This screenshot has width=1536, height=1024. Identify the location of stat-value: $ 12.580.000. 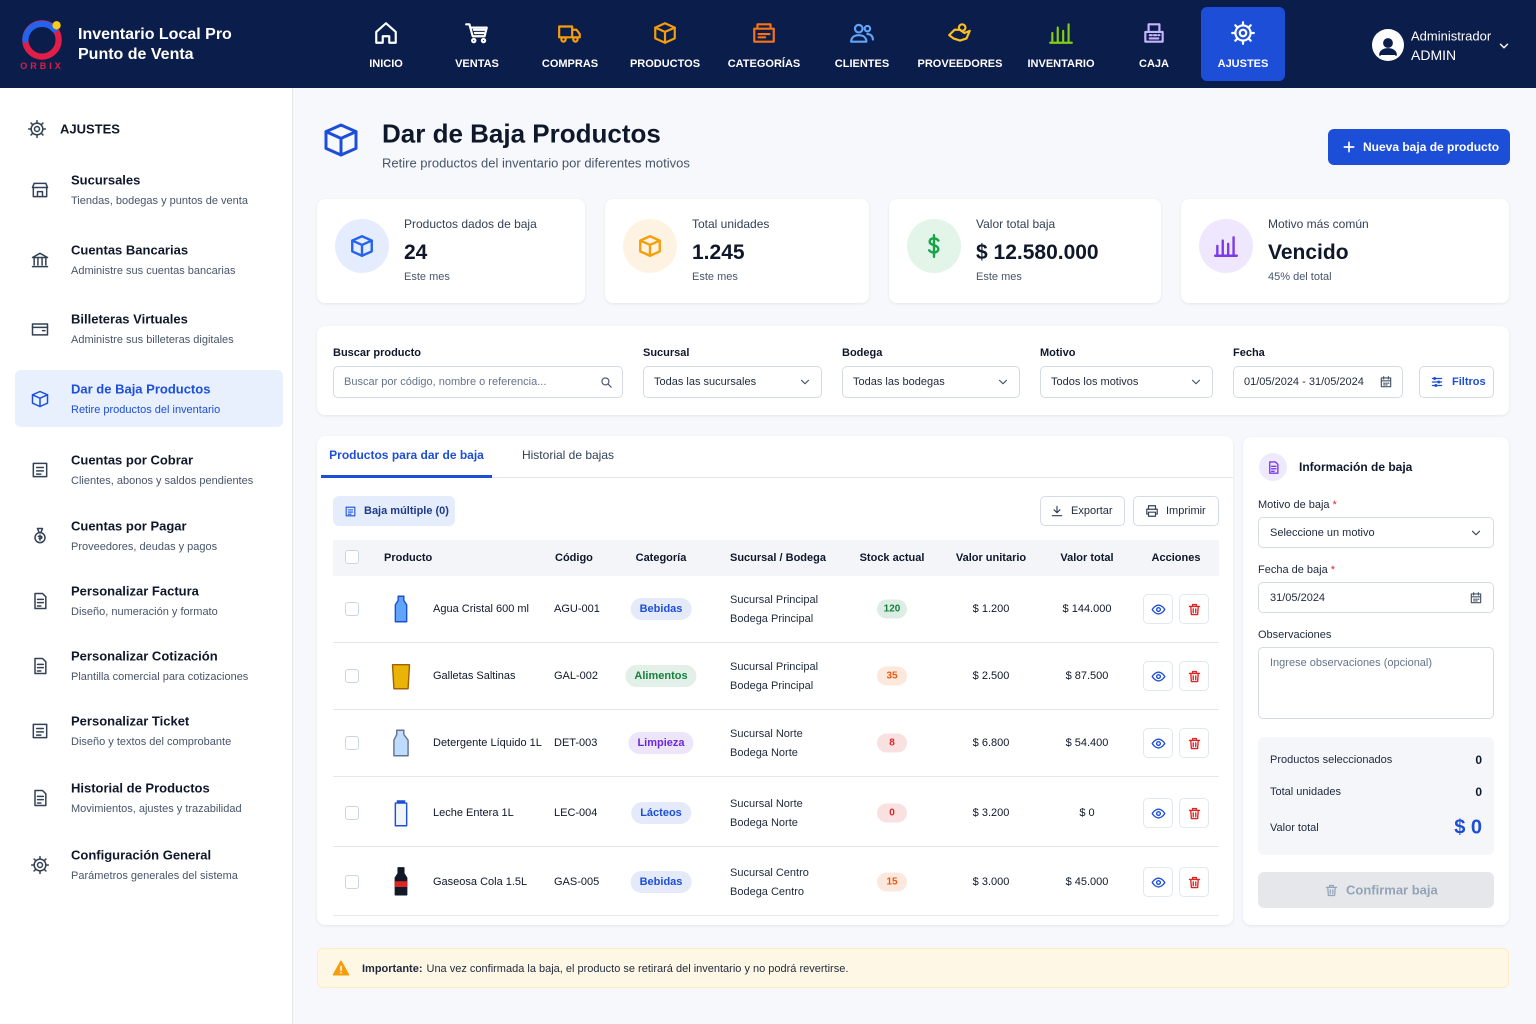
(1037, 252).